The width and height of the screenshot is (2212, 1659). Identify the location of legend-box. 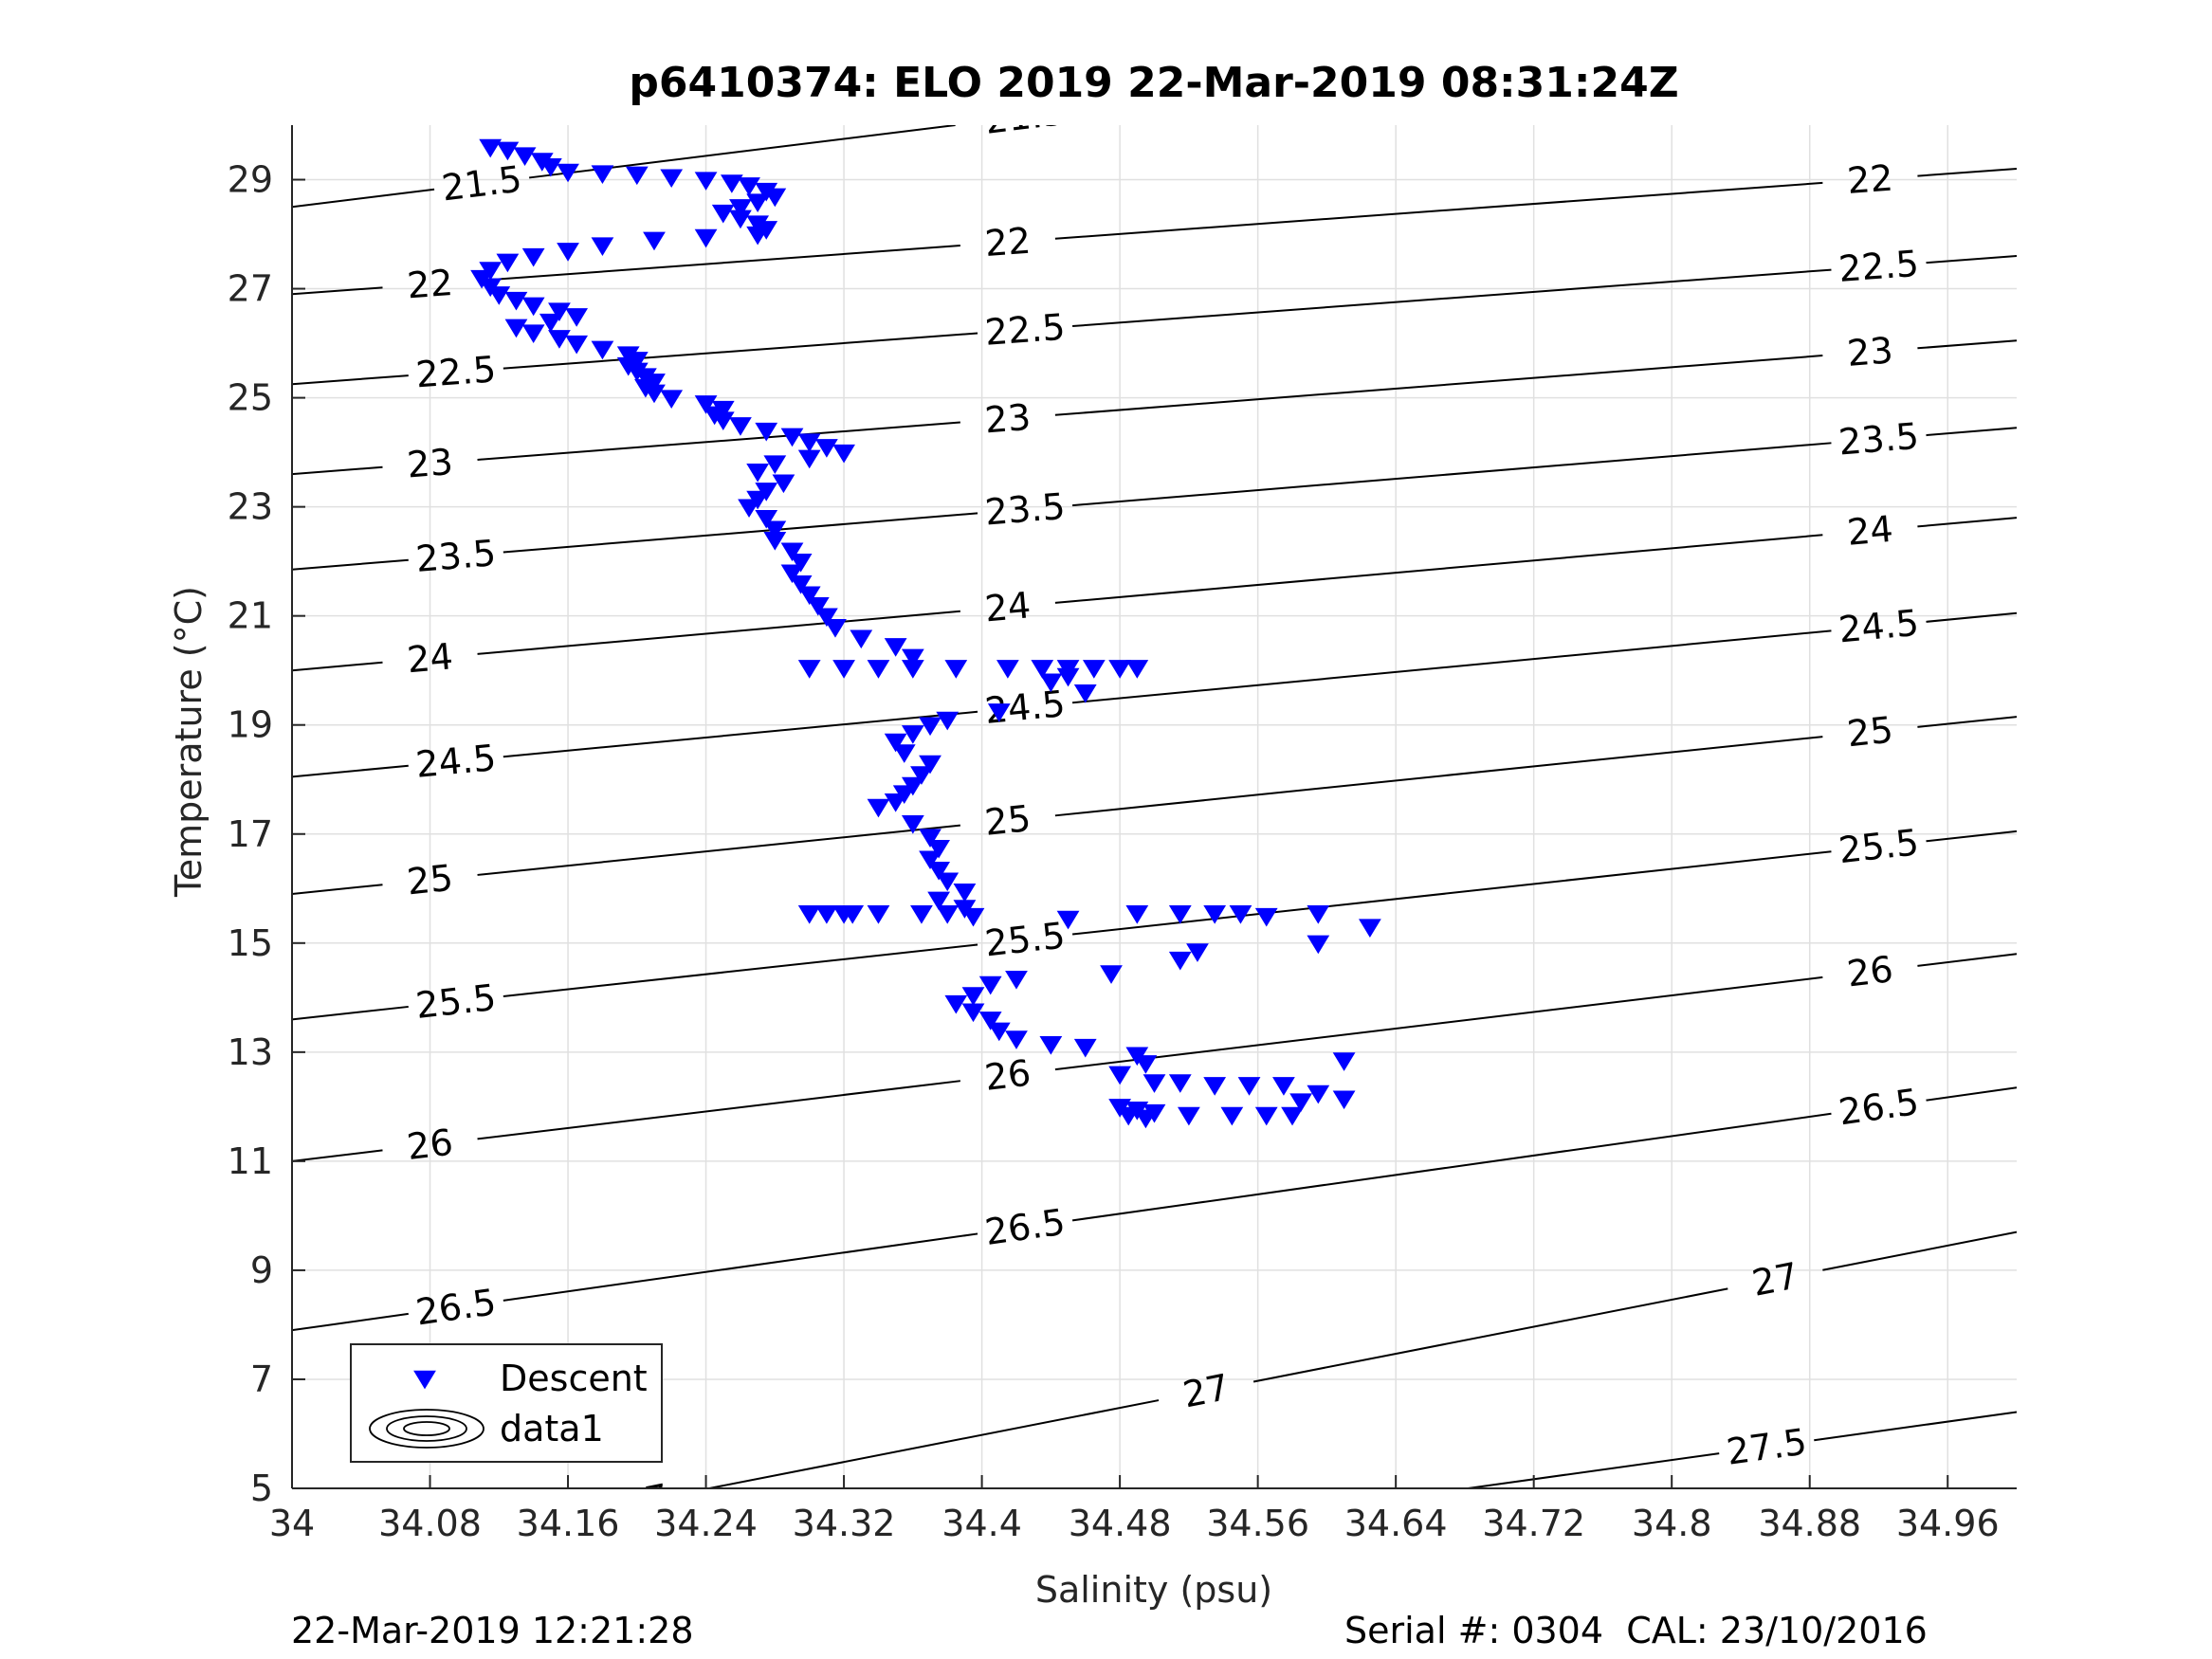
(506, 1403).